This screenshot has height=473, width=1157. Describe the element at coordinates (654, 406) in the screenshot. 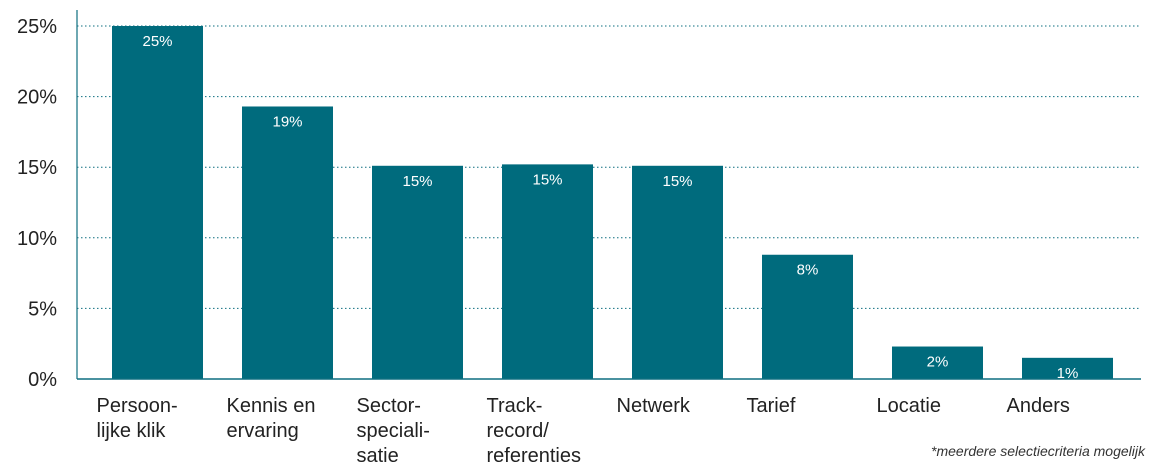

I see `category-label: Netwerk` at that location.